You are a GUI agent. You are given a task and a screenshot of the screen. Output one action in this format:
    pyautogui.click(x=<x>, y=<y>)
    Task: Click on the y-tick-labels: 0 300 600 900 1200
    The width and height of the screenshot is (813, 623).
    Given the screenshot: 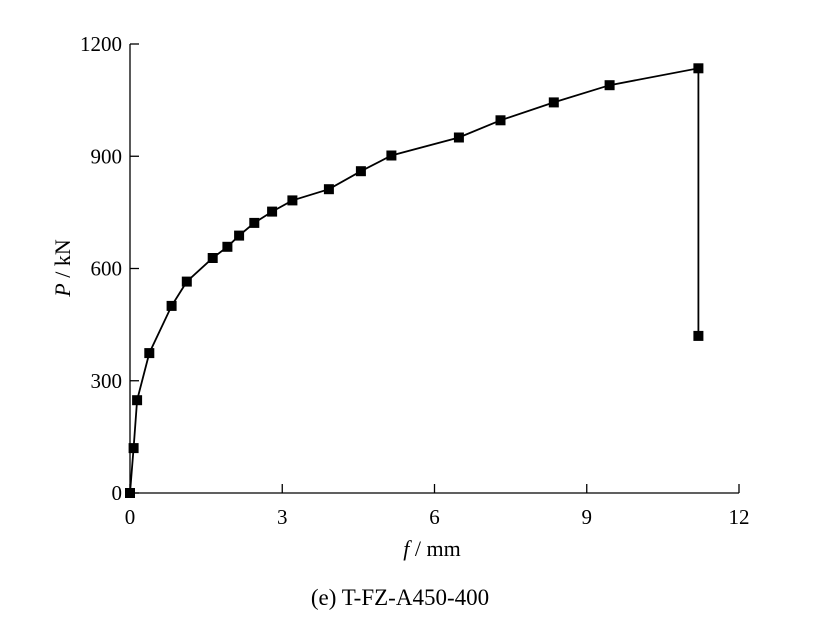 What is the action you would take?
    pyautogui.click(x=101, y=268)
    